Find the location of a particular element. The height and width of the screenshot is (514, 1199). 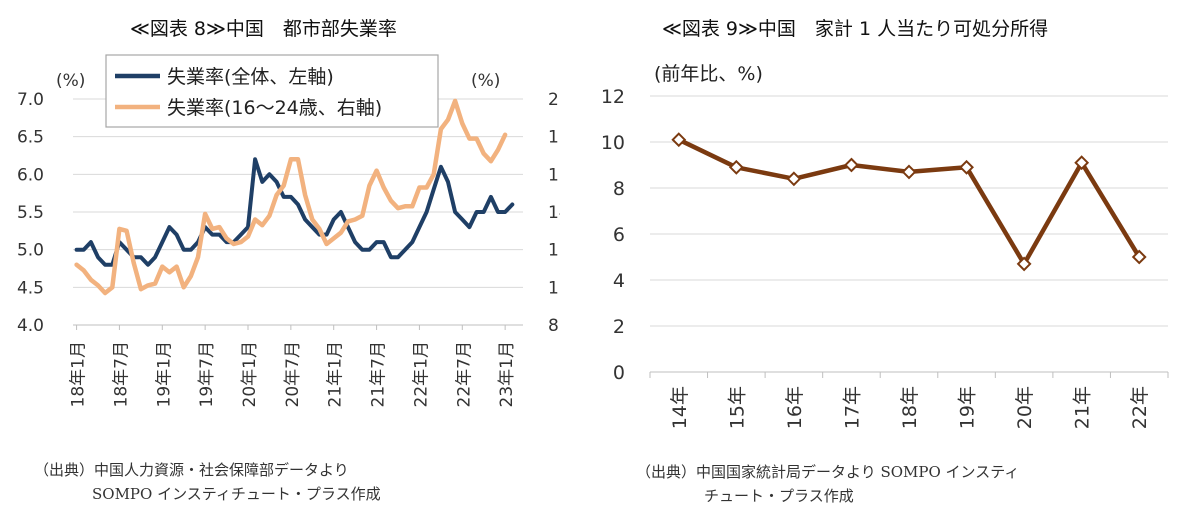

x-axis-tick-label: 18年7月 is located at coordinates (121, 374).